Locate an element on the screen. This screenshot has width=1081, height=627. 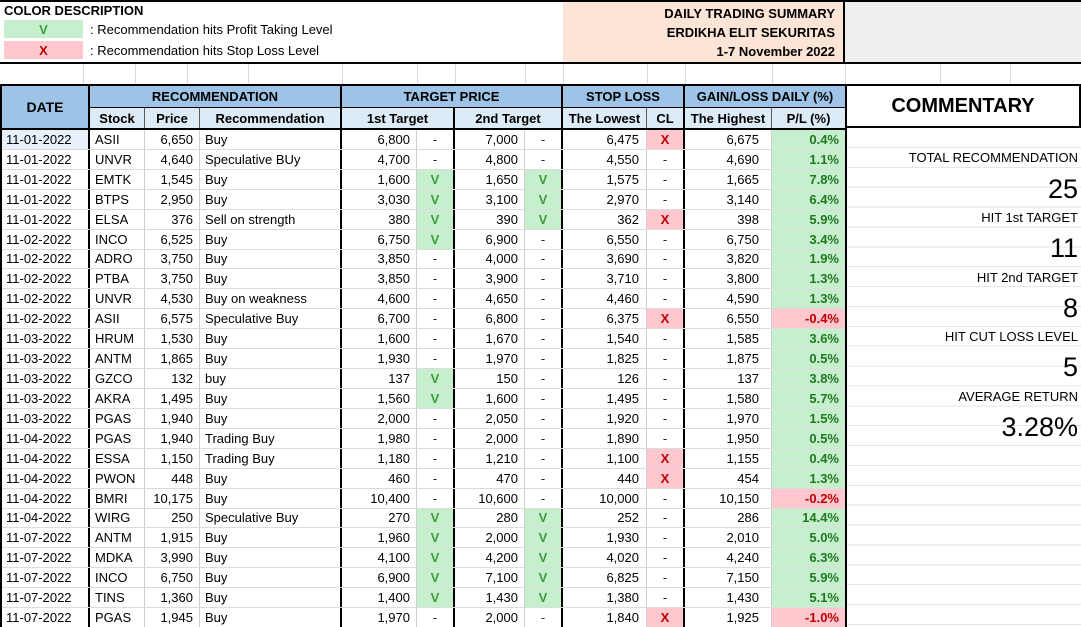
cell-the-highest: 3,800 is located at coordinates (728, 279).